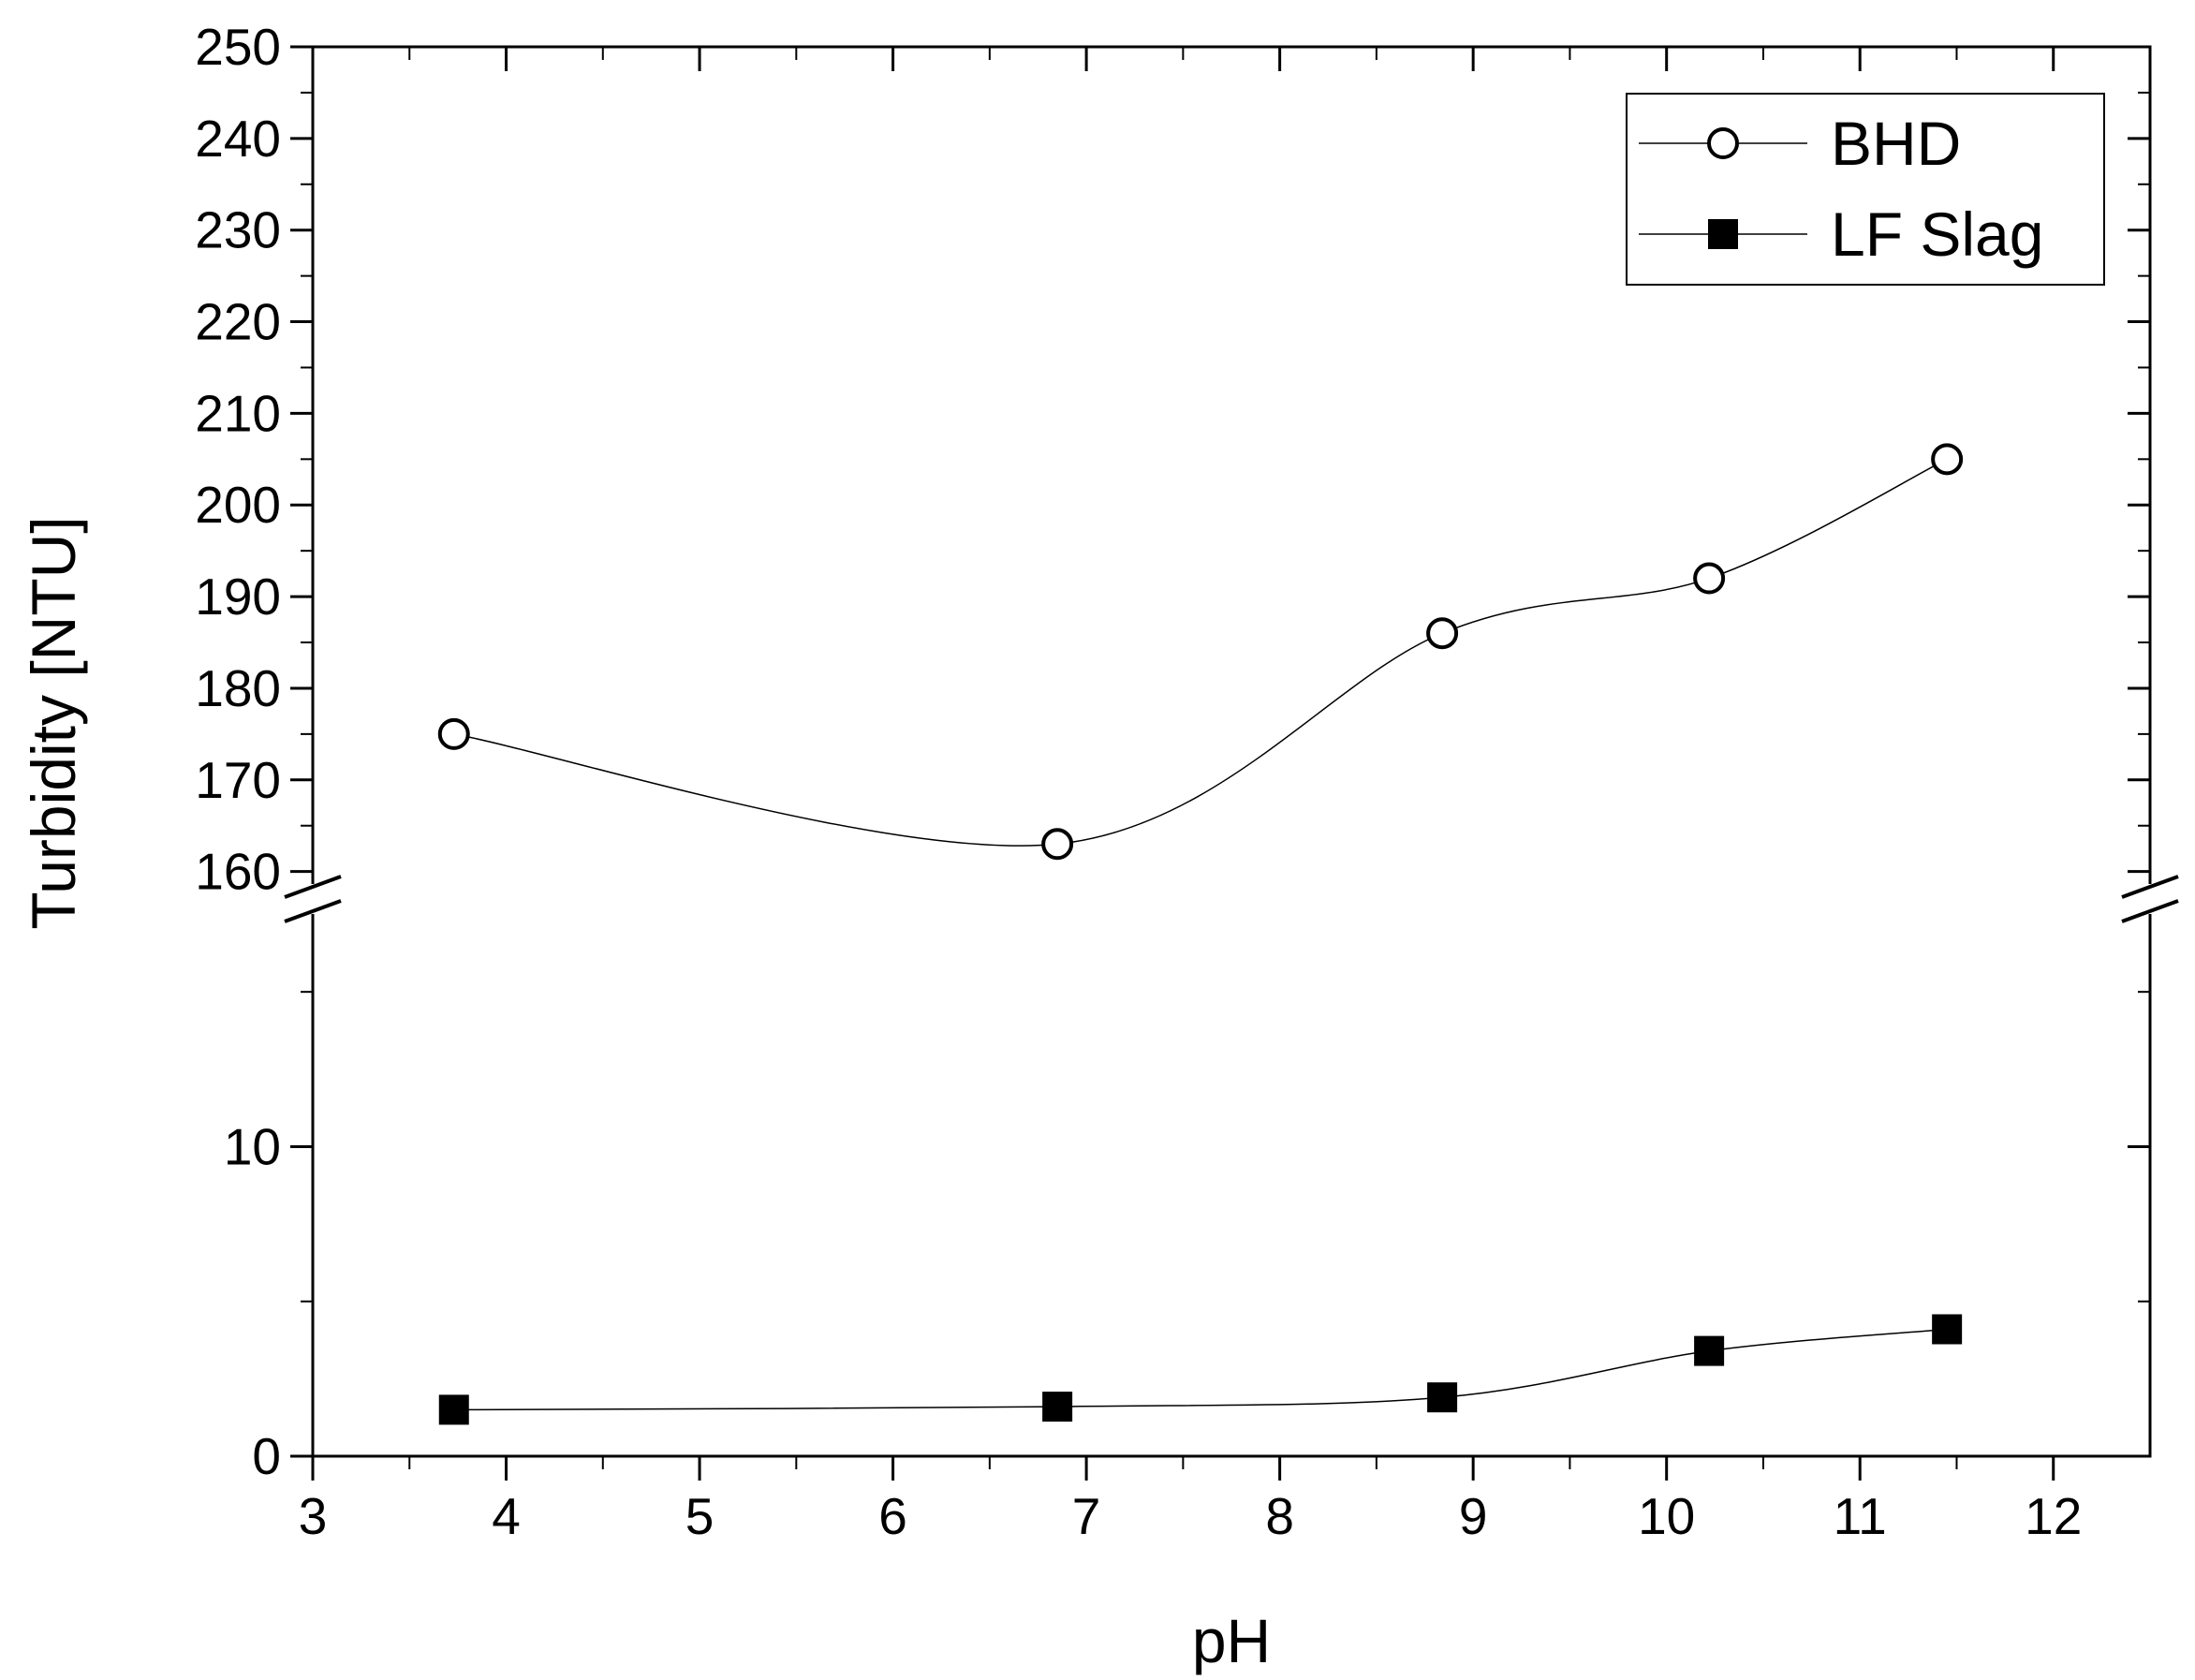 Image resolution: width=2195 pixels, height=1680 pixels. What do you see at coordinates (54, 722) in the screenshot?
I see `y-axis-title: Turbidity [NTU]` at bounding box center [54, 722].